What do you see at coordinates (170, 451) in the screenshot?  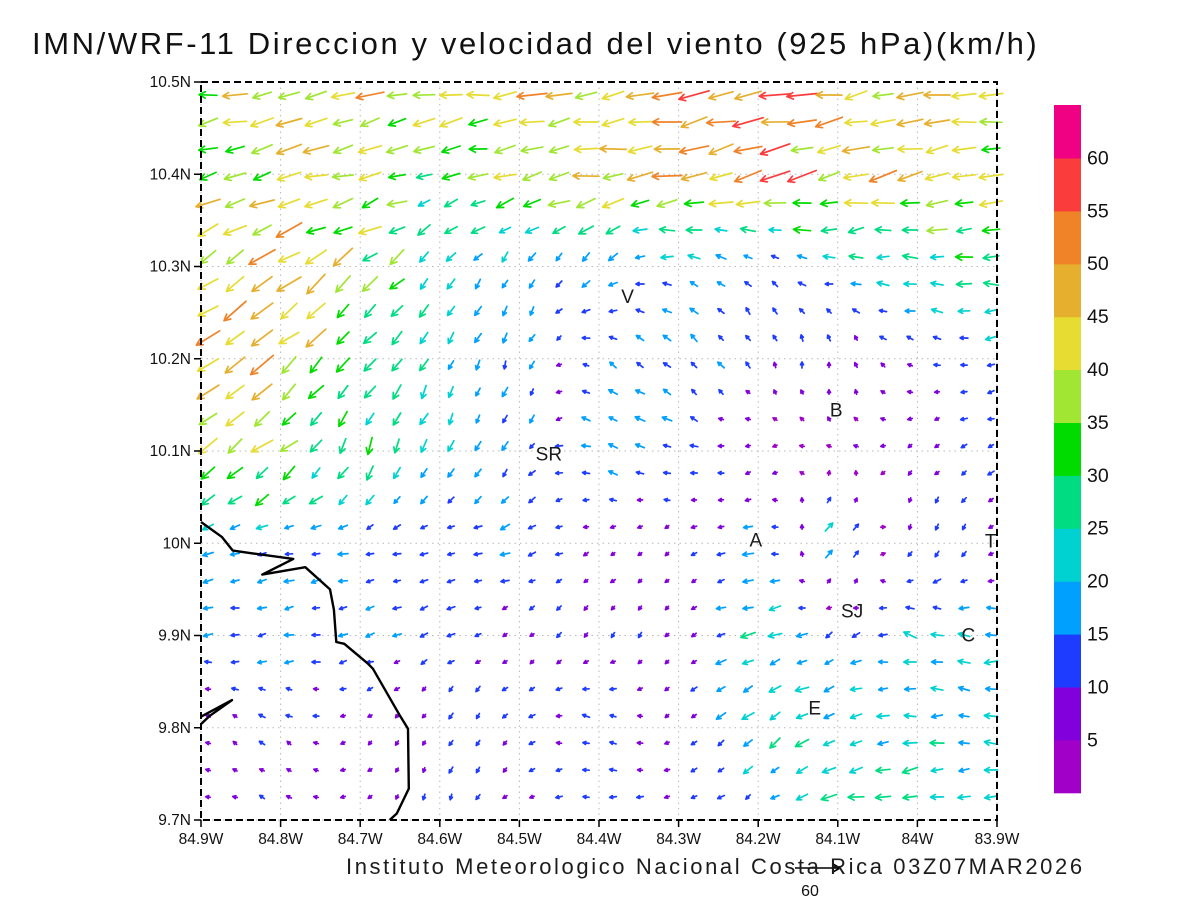 I see `lat-tick-label: 10.1N` at bounding box center [170, 451].